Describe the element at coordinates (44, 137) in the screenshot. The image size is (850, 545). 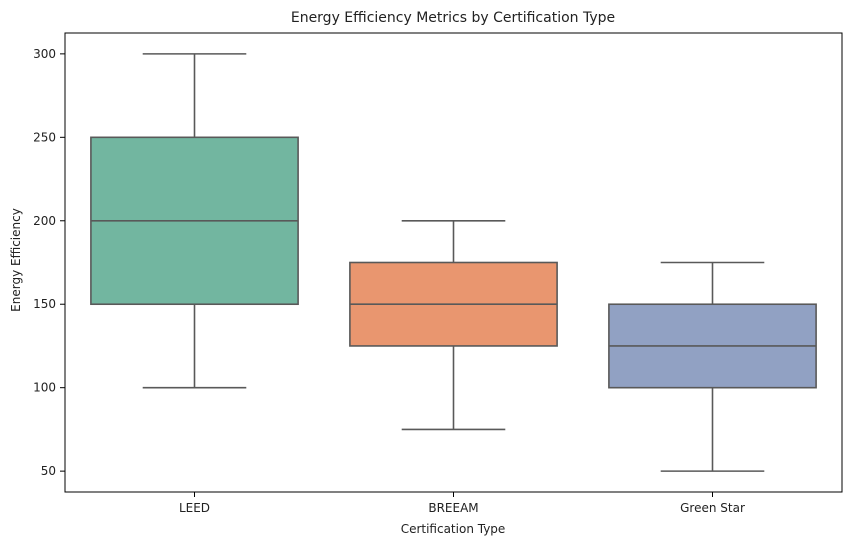
I see `y-tick-label: 250` at that location.